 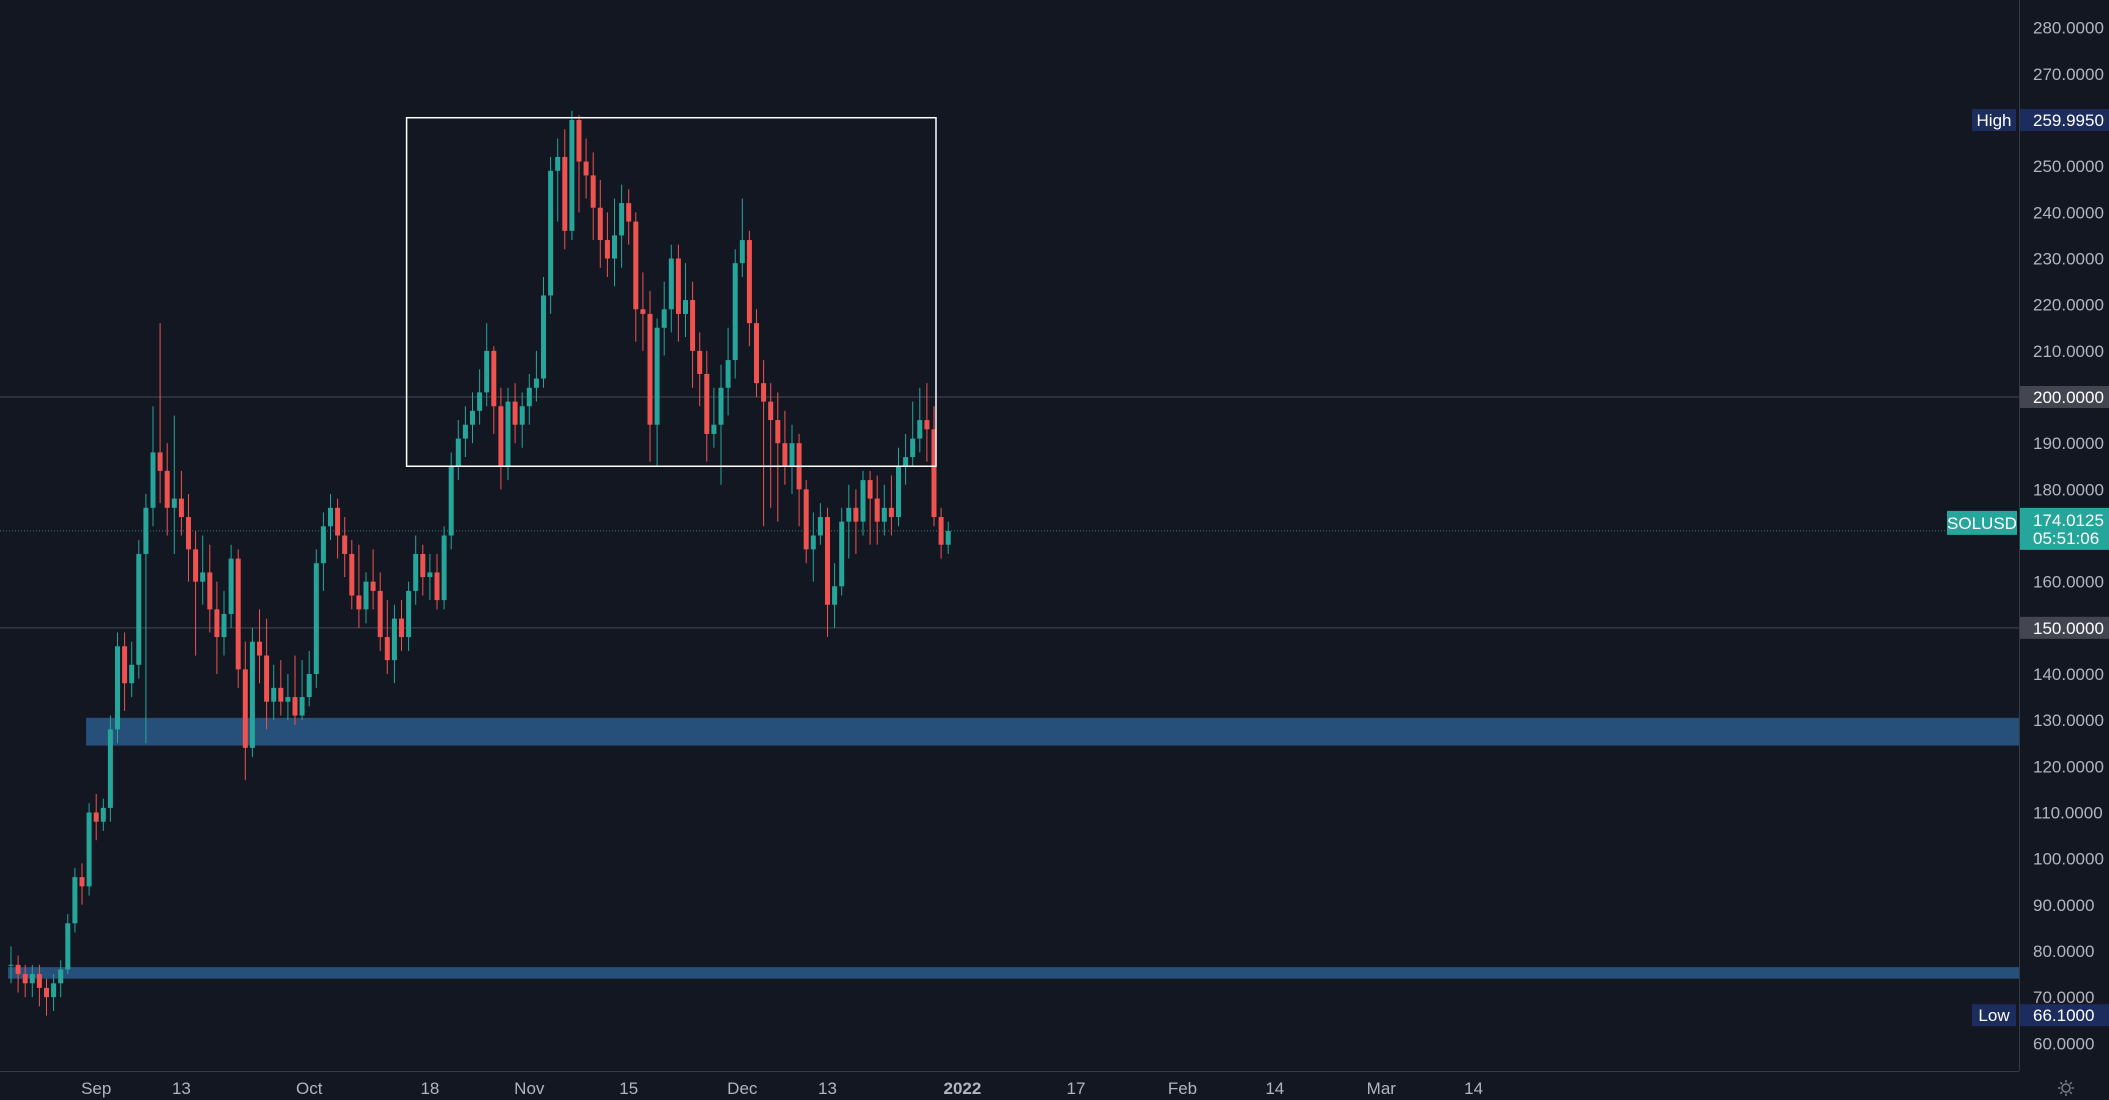 What do you see at coordinates (782, 1088) in the screenshot?
I see `time-axis: Sep 13 Oct 18 Nov 15 Dec 13 2022 17 Feb 14 Mar 14` at bounding box center [782, 1088].